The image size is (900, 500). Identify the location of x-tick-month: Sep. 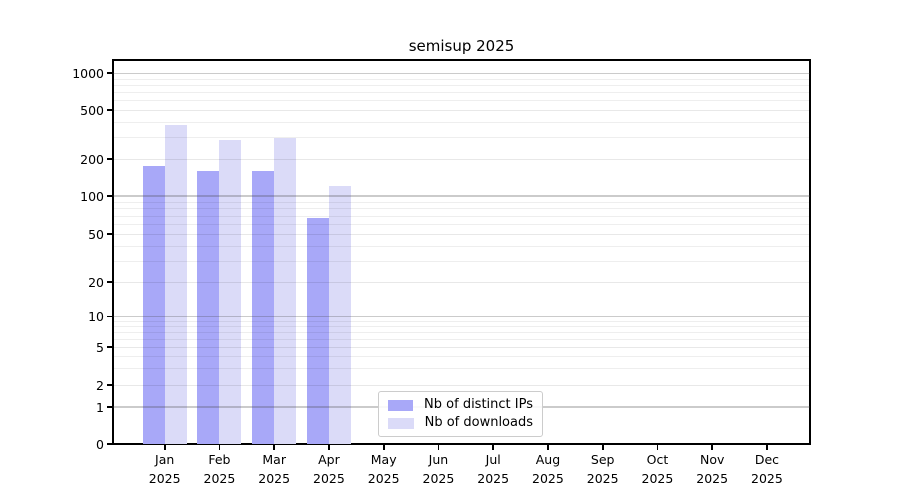
(602, 459).